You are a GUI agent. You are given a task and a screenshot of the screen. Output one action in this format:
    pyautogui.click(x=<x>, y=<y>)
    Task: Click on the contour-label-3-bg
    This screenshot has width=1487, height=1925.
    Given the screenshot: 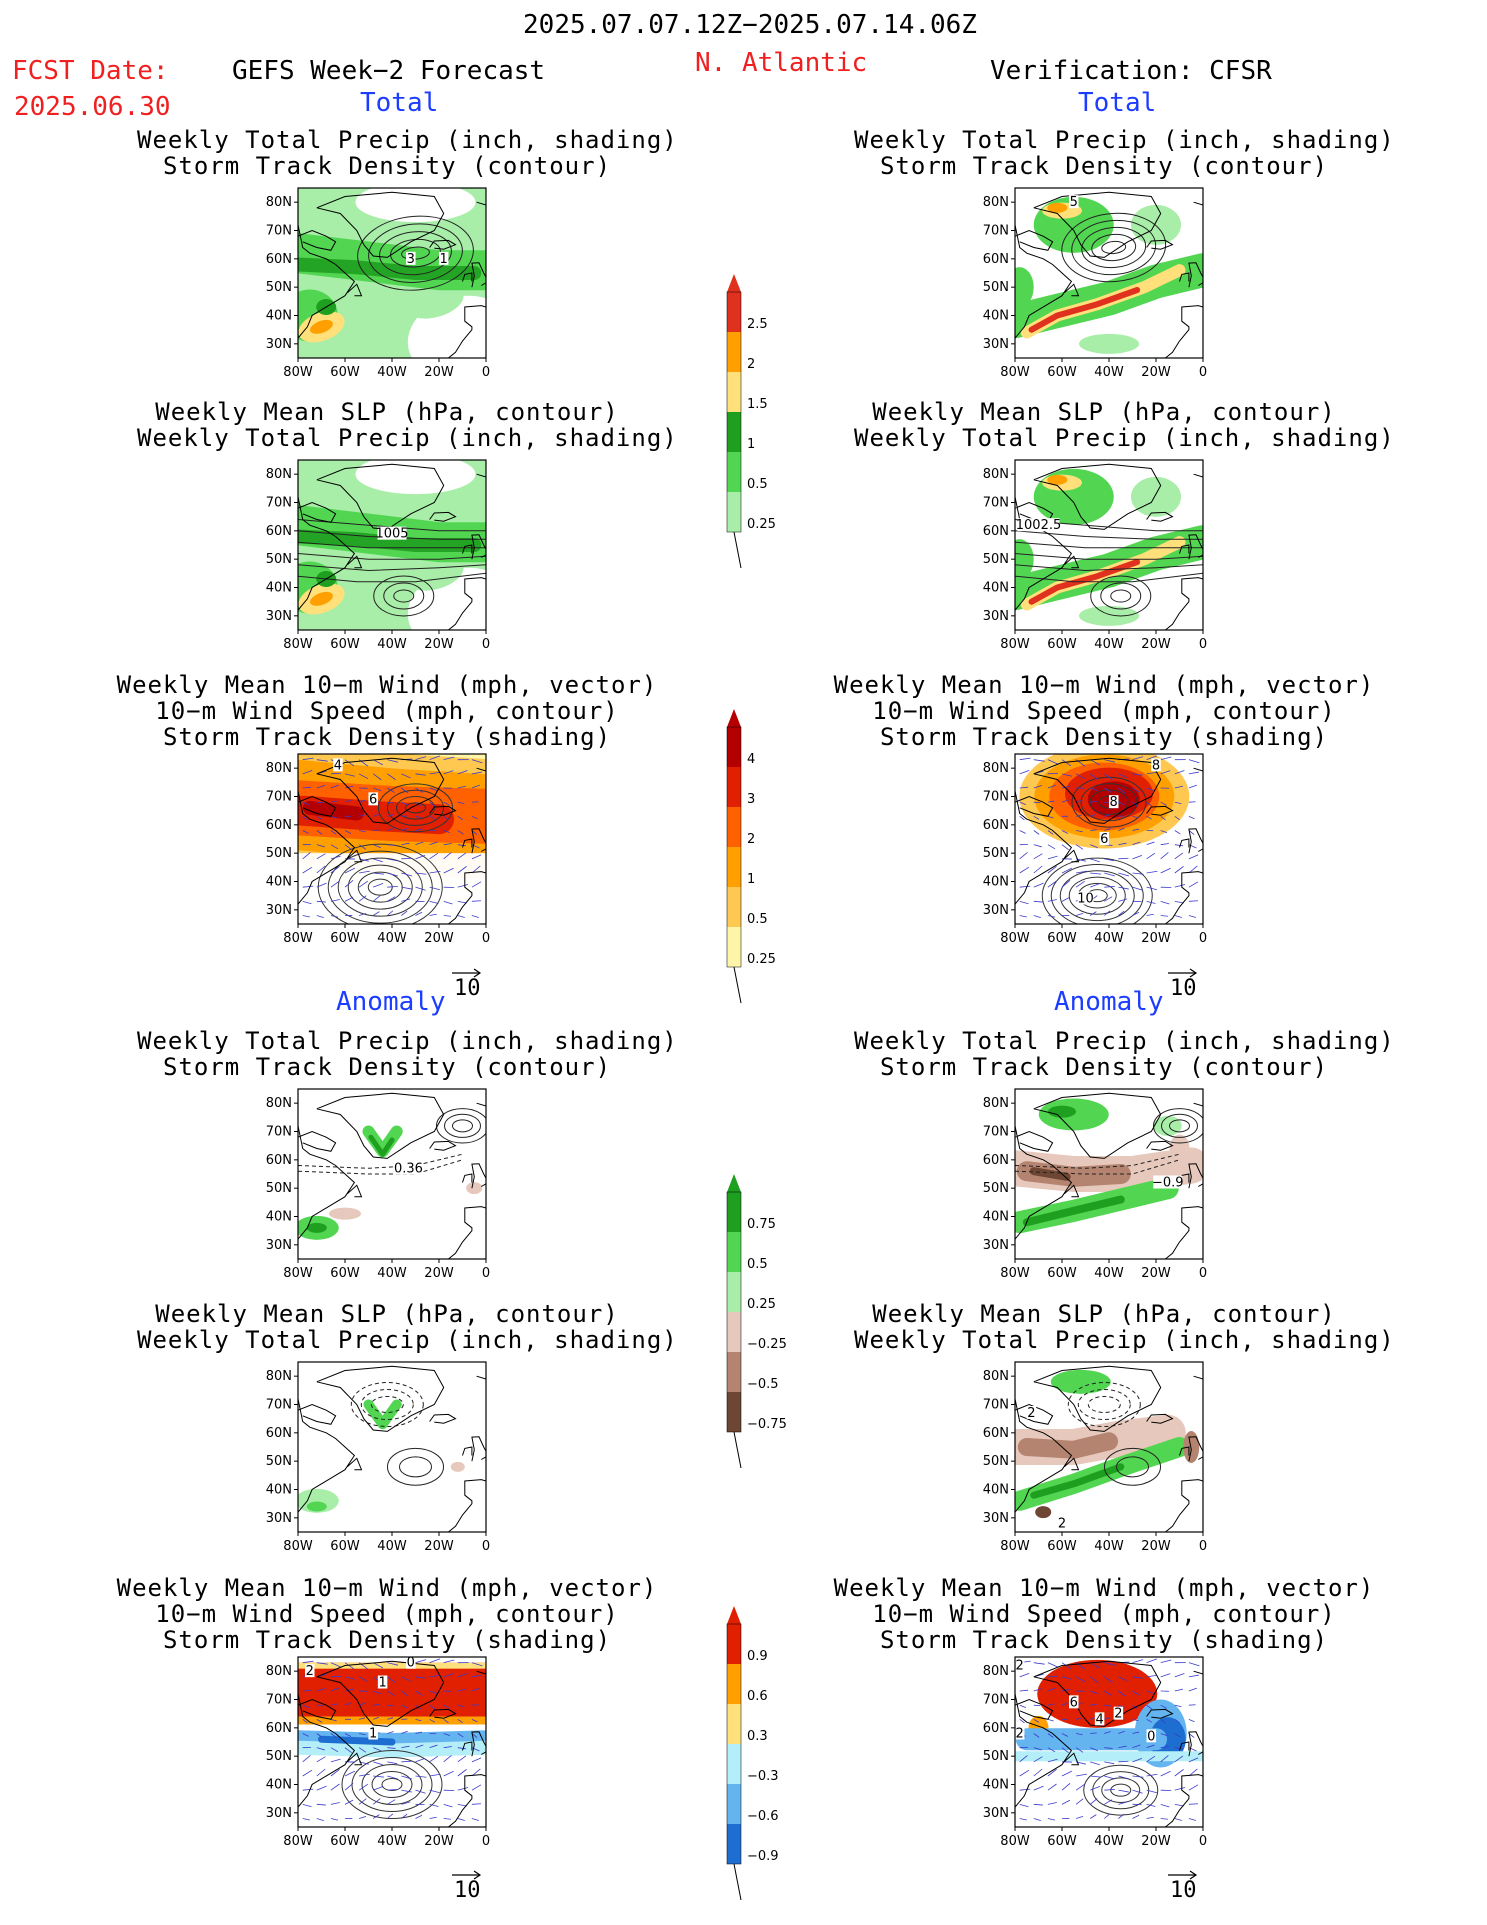 What is the action you would take?
    pyautogui.click(x=373, y=1733)
    